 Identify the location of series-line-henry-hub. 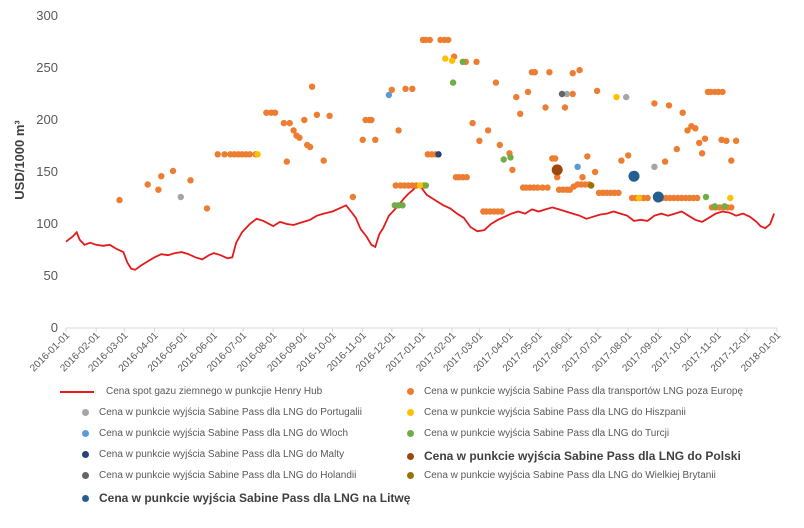
(420, 227).